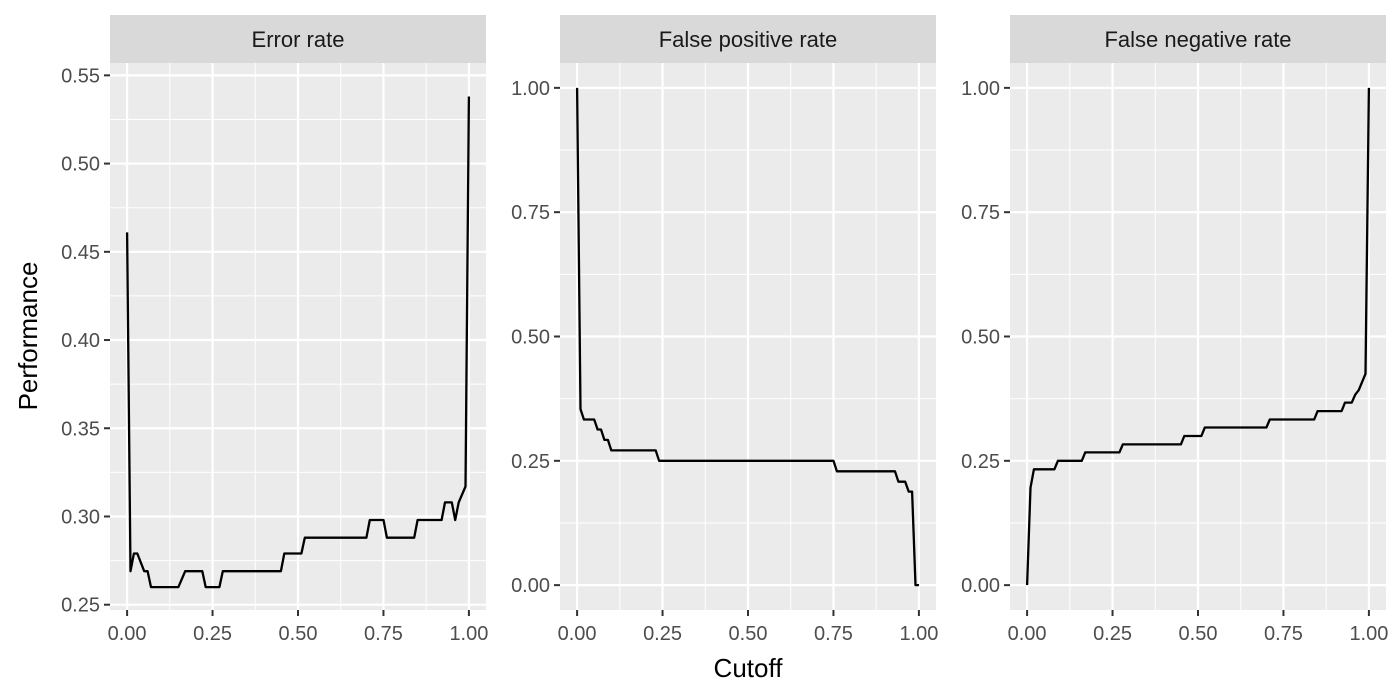 The width and height of the screenshot is (1400, 700). I want to click on facet-strip-label: Error rate, so click(298, 39).